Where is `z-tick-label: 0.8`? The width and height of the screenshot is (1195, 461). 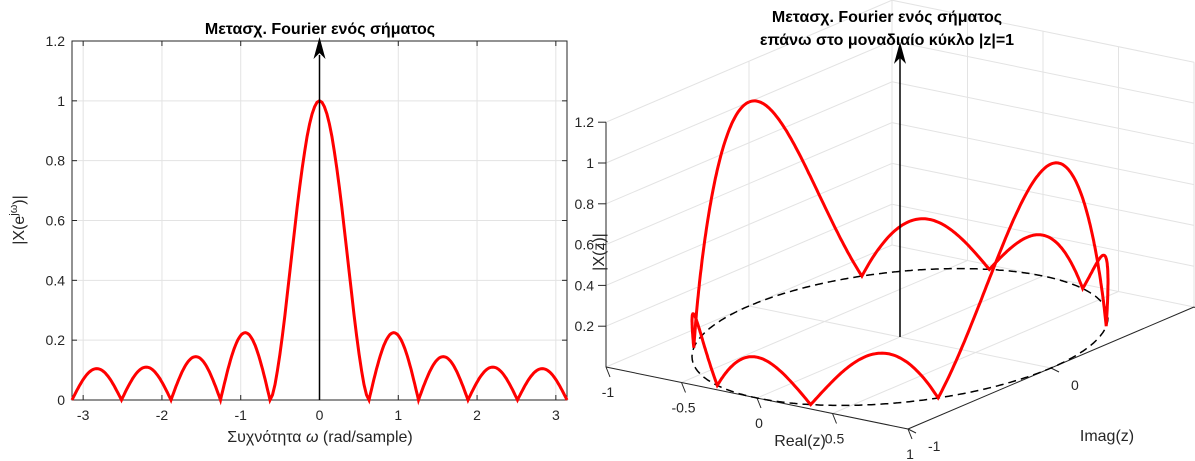 z-tick-label: 0.8 is located at coordinates (585, 204).